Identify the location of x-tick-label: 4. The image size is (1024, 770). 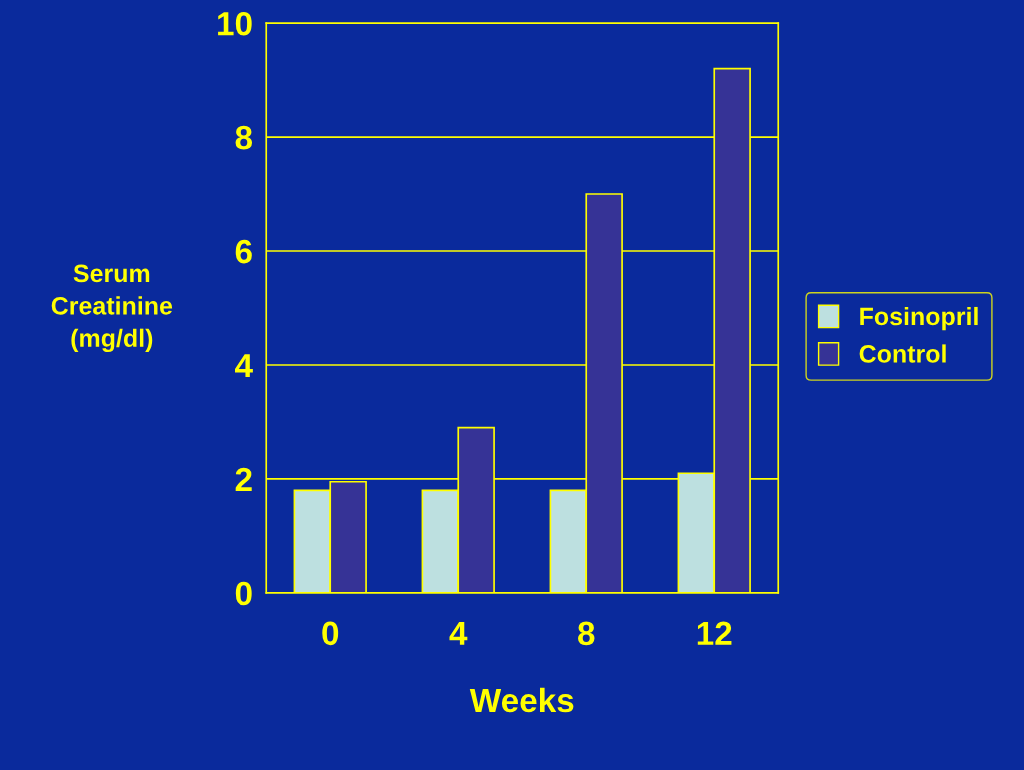
(458, 633).